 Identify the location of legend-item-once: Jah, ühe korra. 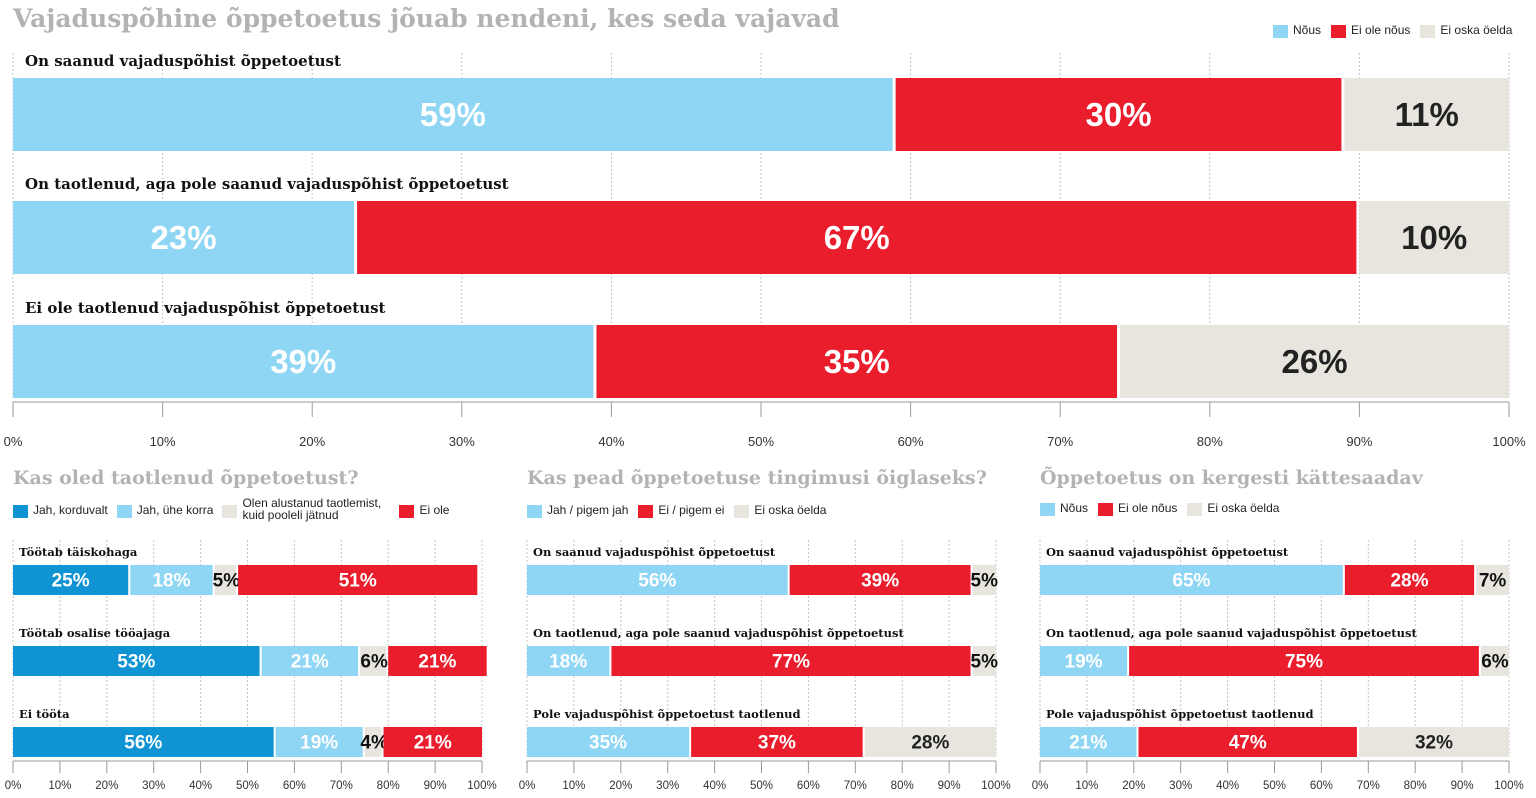
(165, 510).